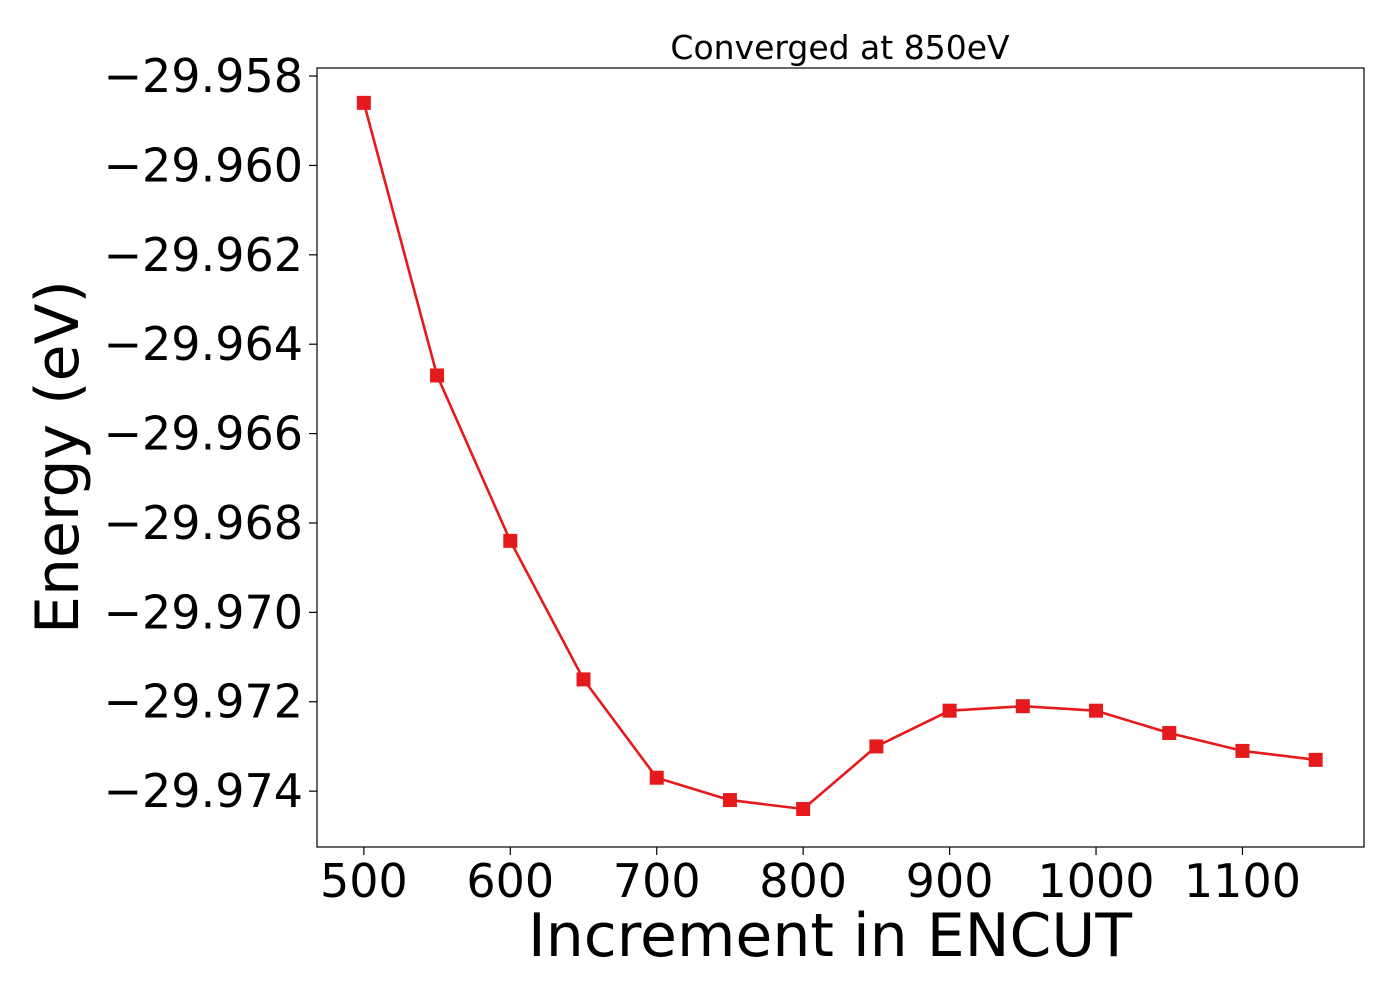 The image size is (1400, 1000). Describe the element at coordinates (950, 881) in the screenshot. I see `x-tick-label: 900` at that location.